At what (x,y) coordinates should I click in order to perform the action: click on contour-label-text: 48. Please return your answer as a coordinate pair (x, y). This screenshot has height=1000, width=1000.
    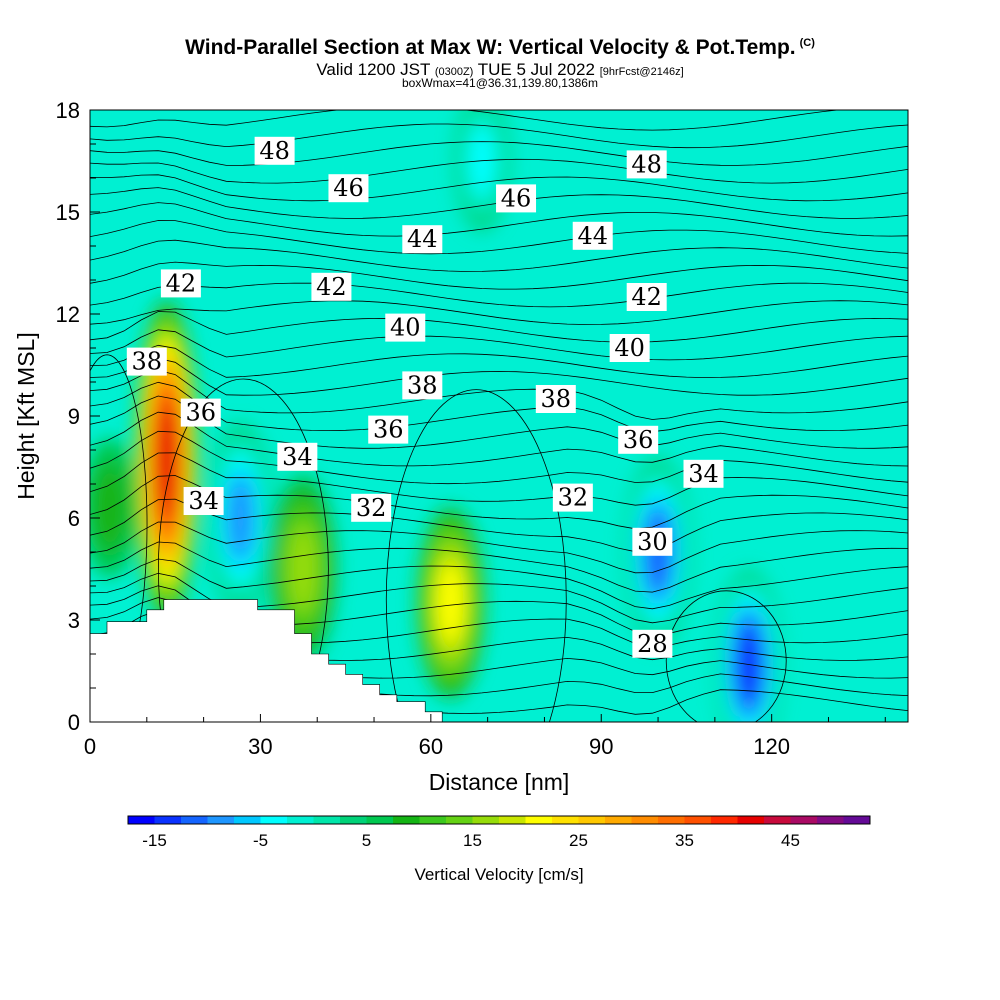
    Looking at the image, I should click on (274, 151).